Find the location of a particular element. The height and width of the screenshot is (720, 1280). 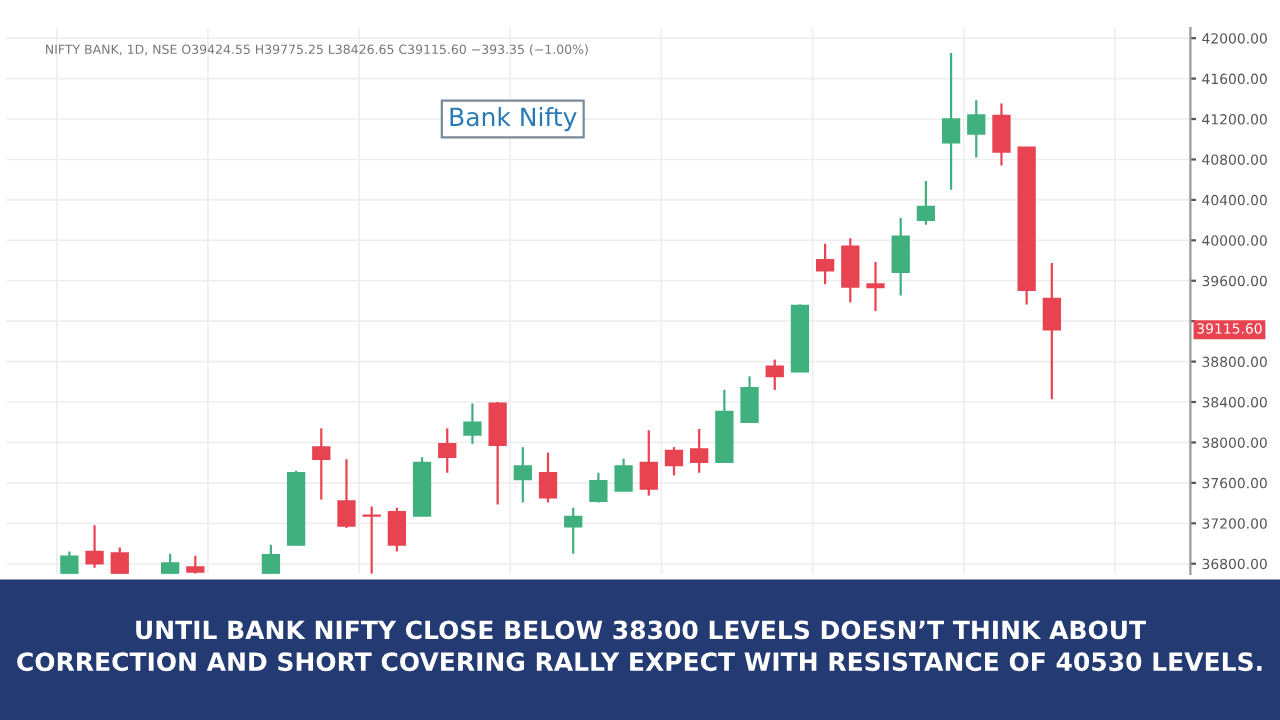

annotation: Bank Nifty is located at coordinates (513, 119).